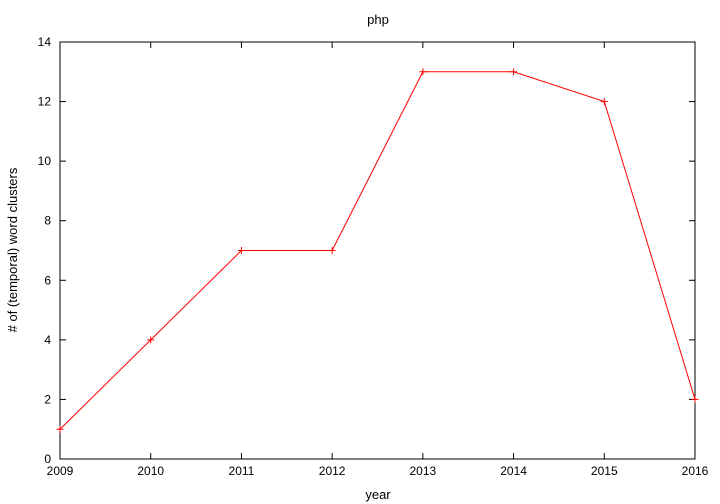 The width and height of the screenshot is (720, 504). What do you see at coordinates (150, 471) in the screenshot?
I see `x-tick-label: 2010` at bounding box center [150, 471].